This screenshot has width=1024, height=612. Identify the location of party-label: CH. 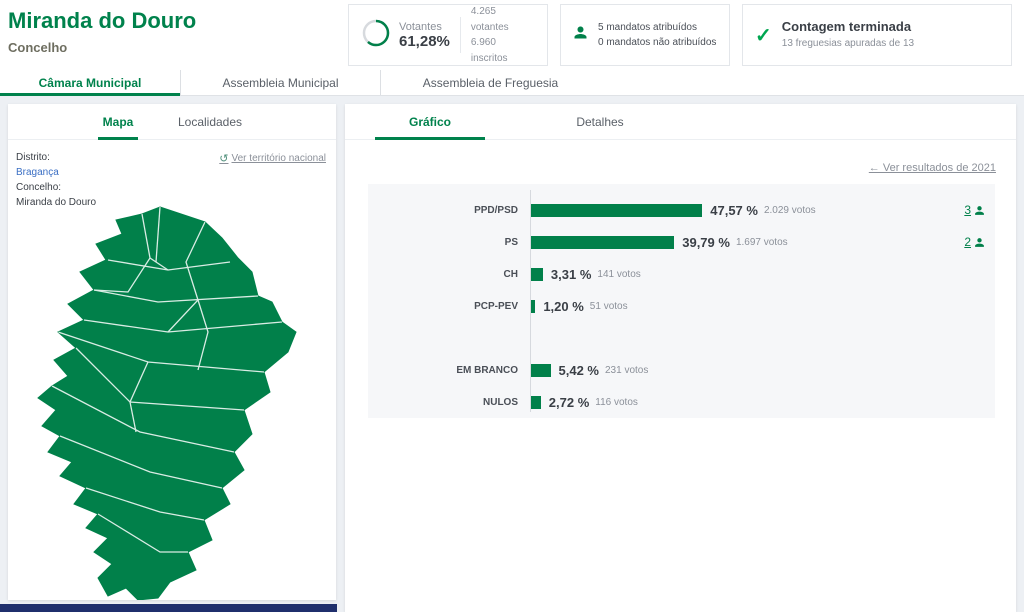
(510, 274).